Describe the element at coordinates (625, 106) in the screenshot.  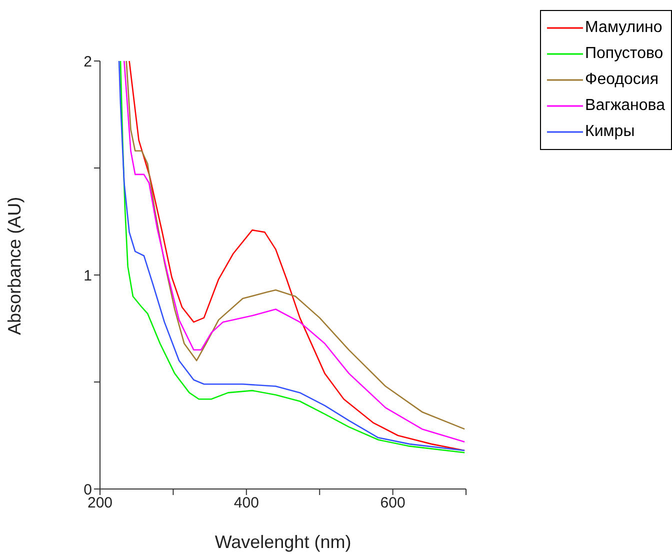
I see `legend-label: Вагжанова` at that location.